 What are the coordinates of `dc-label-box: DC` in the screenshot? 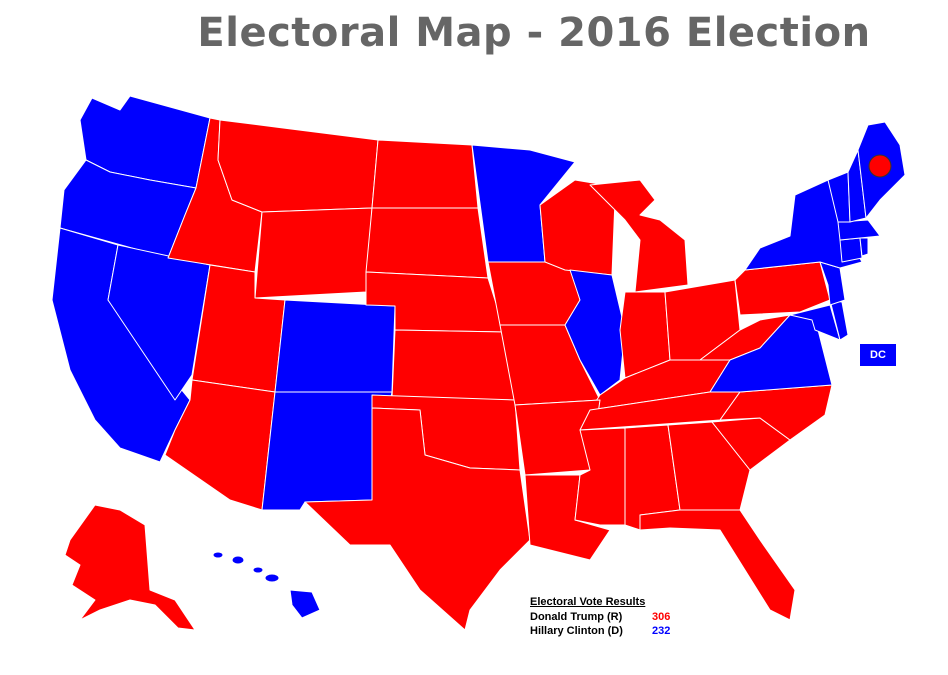 It's located at (878, 355).